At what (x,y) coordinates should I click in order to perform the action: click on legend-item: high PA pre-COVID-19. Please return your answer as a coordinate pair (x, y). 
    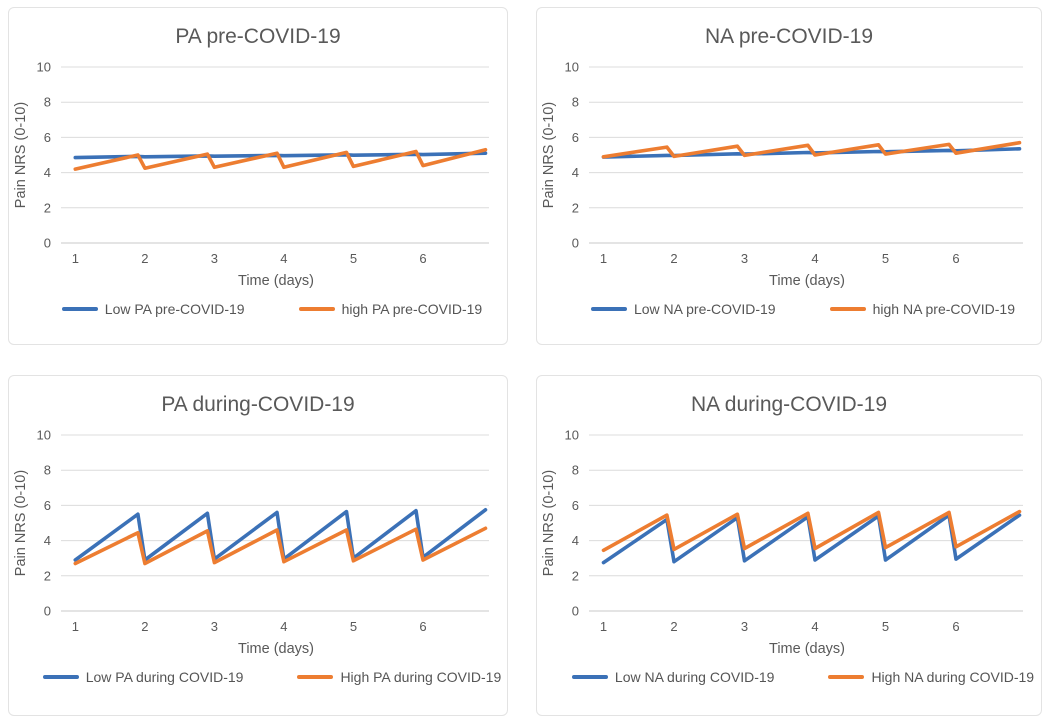
    Looking at the image, I should click on (390, 309).